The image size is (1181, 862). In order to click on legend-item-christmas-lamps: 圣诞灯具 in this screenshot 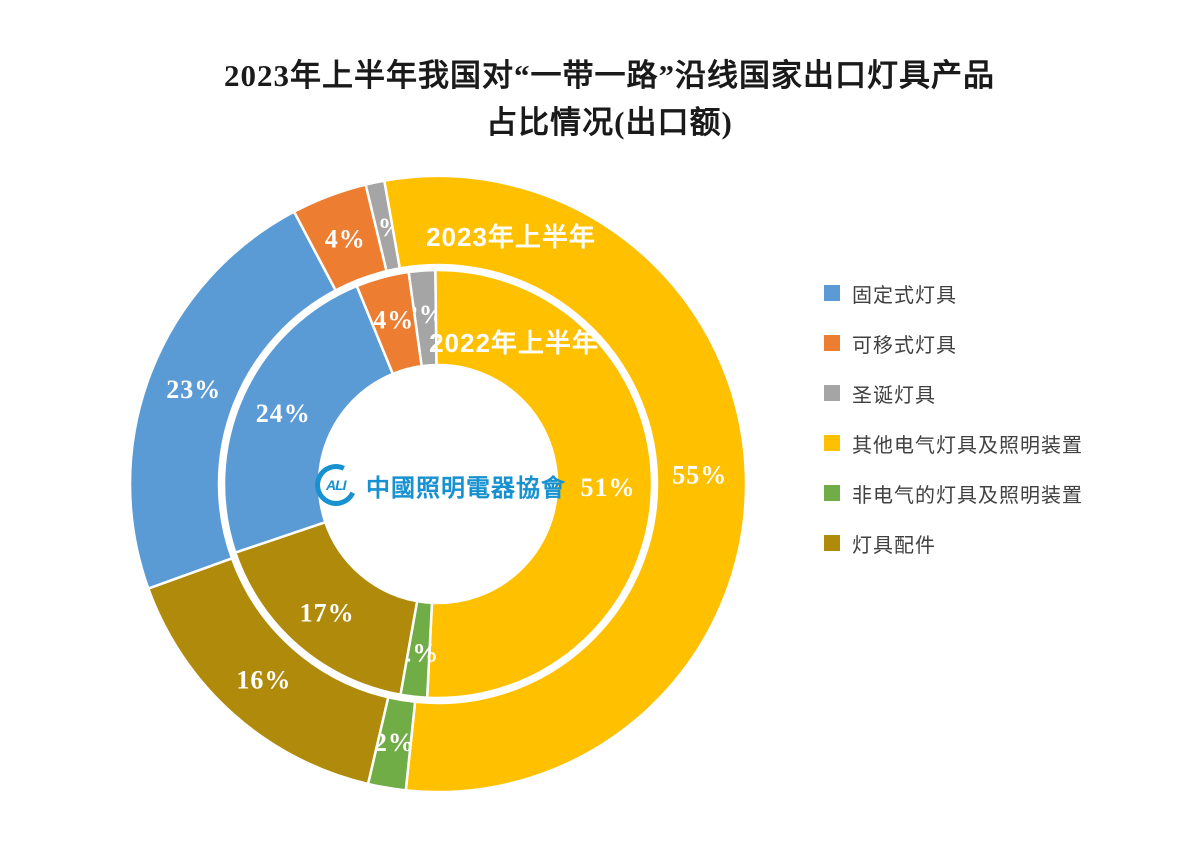, I will do `click(953, 393)`.